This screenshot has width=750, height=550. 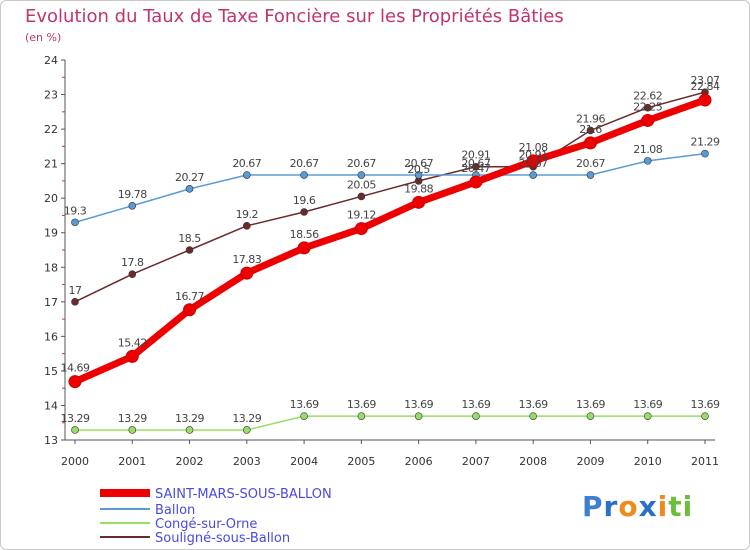 What do you see at coordinates (247, 214) in the screenshot?
I see `data-label: 19.2` at bounding box center [247, 214].